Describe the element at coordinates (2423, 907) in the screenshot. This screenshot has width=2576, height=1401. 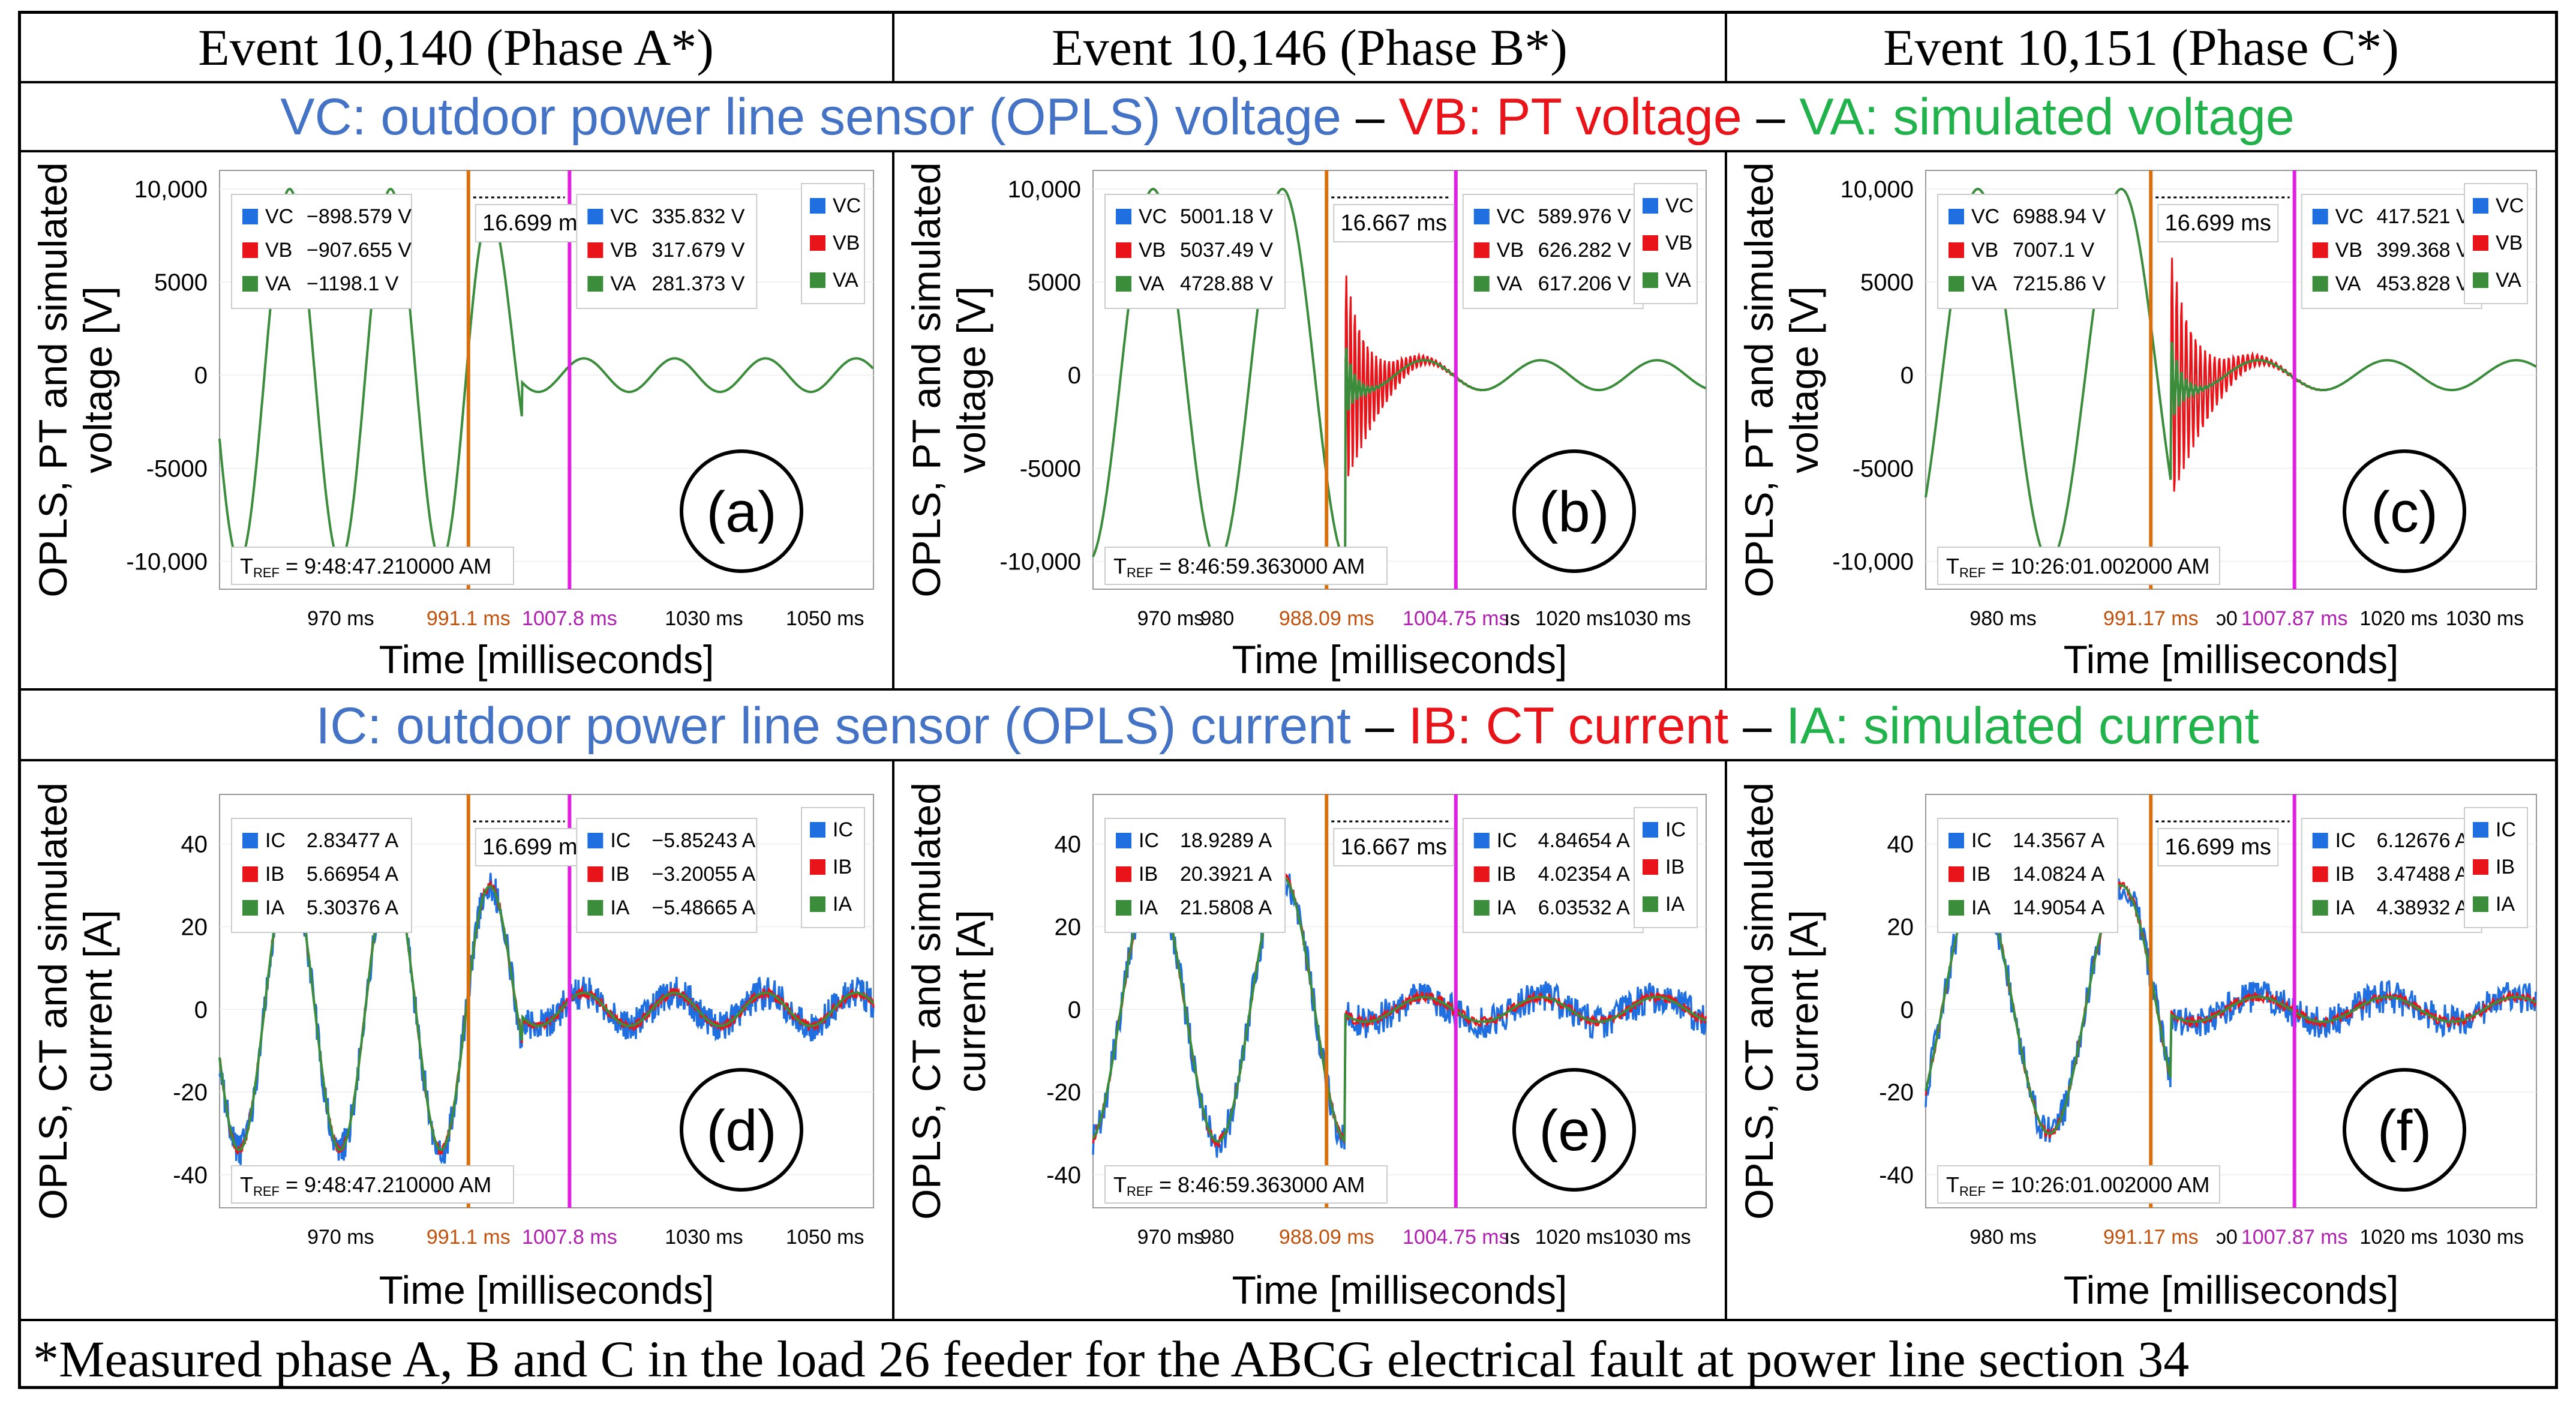
I see `readout-2-value: 4.38932 A` at that location.